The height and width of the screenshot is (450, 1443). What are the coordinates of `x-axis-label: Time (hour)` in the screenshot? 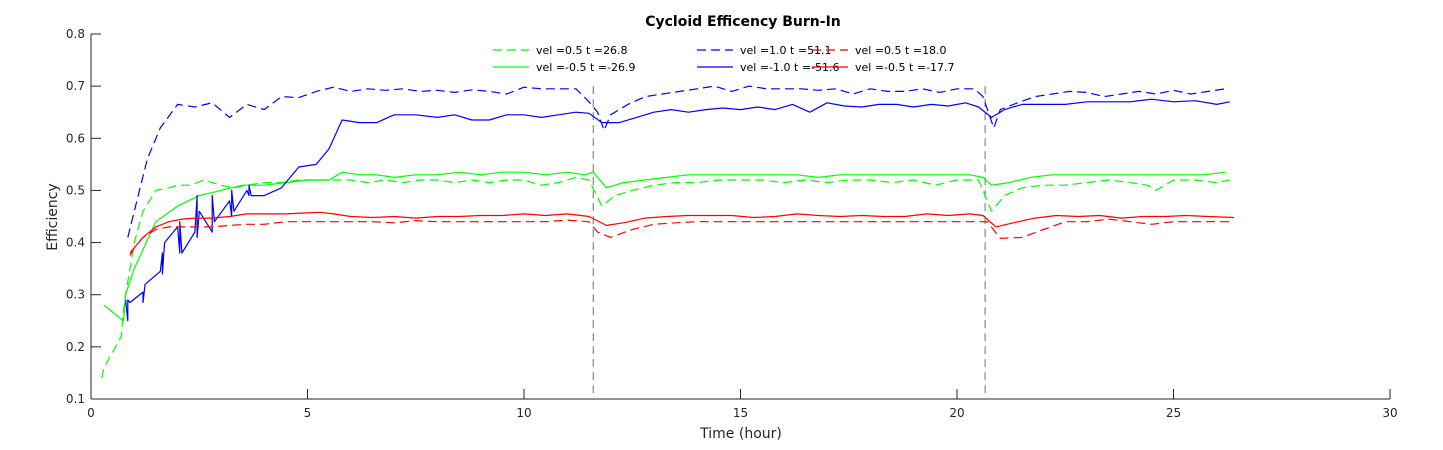 It's located at (740, 434).